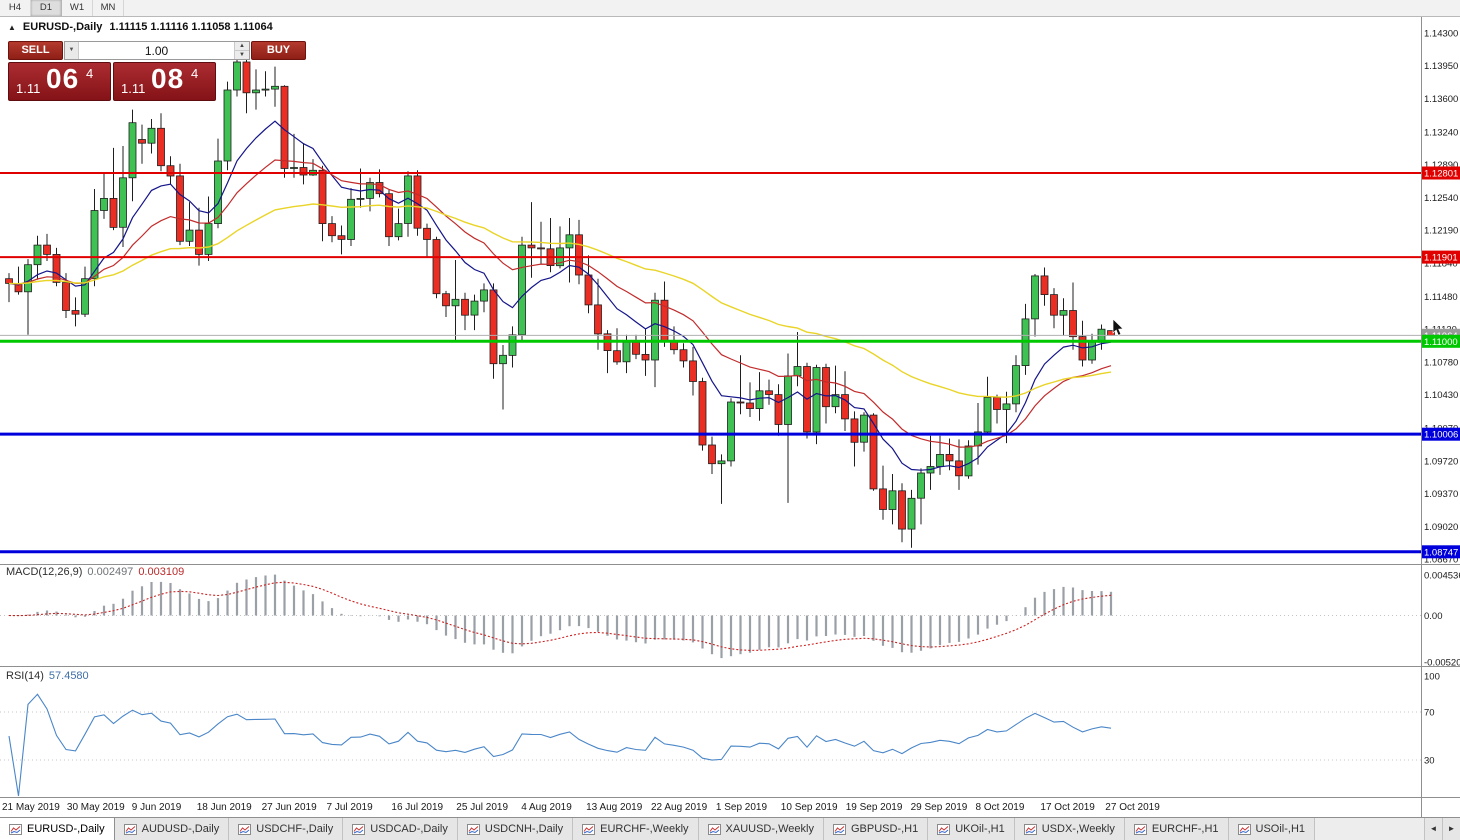 Image resolution: width=1460 pixels, height=840 pixels. Describe the element at coordinates (1441, 99) in the screenshot. I see `svg-text: 1.13600` at that location.